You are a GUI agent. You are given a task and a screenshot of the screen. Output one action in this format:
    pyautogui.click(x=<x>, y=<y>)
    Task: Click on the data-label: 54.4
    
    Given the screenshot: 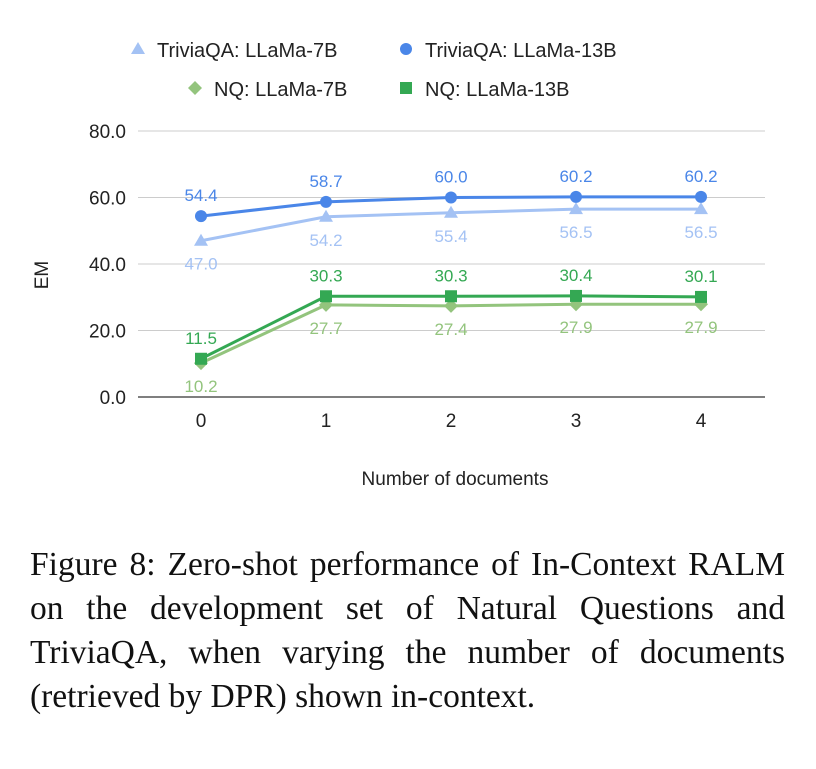 What is the action you would take?
    pyautogui.click(x=200, y=195)
    